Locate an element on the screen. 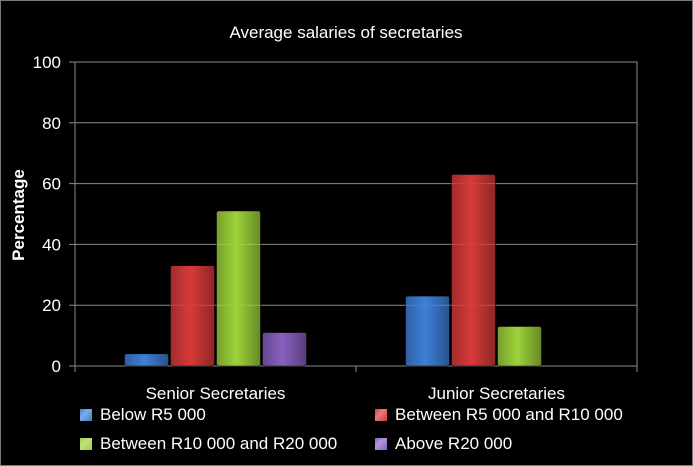 Image resolution: width=693 pixels, height=466 pixels. x-tick-label: Junior Secretaries is located at coordinates (496, 393).